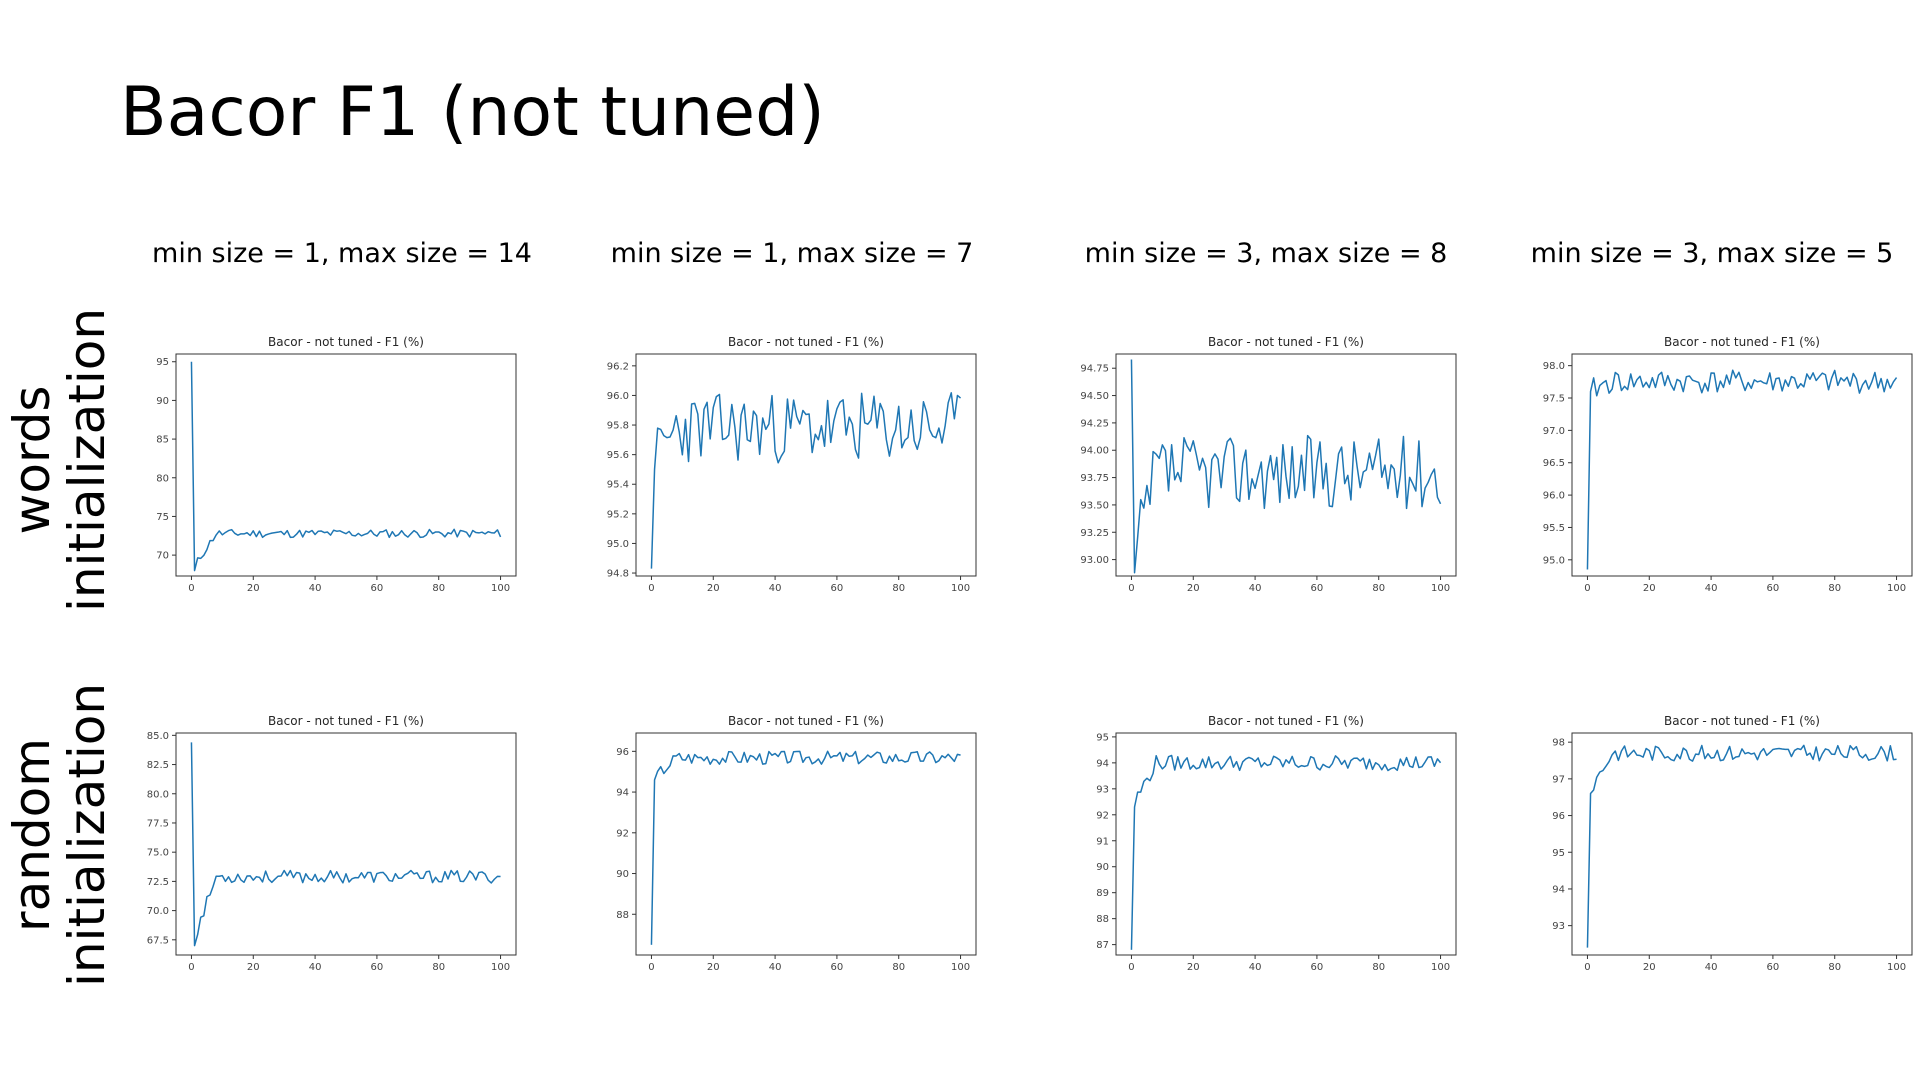 Image resolution: width=1920 pixels, height=1080 pixels. What do you see at coordinates (32, 835) in the screenshot?
I see `row-label-random-line1: random` at bounding box center [32, 835].